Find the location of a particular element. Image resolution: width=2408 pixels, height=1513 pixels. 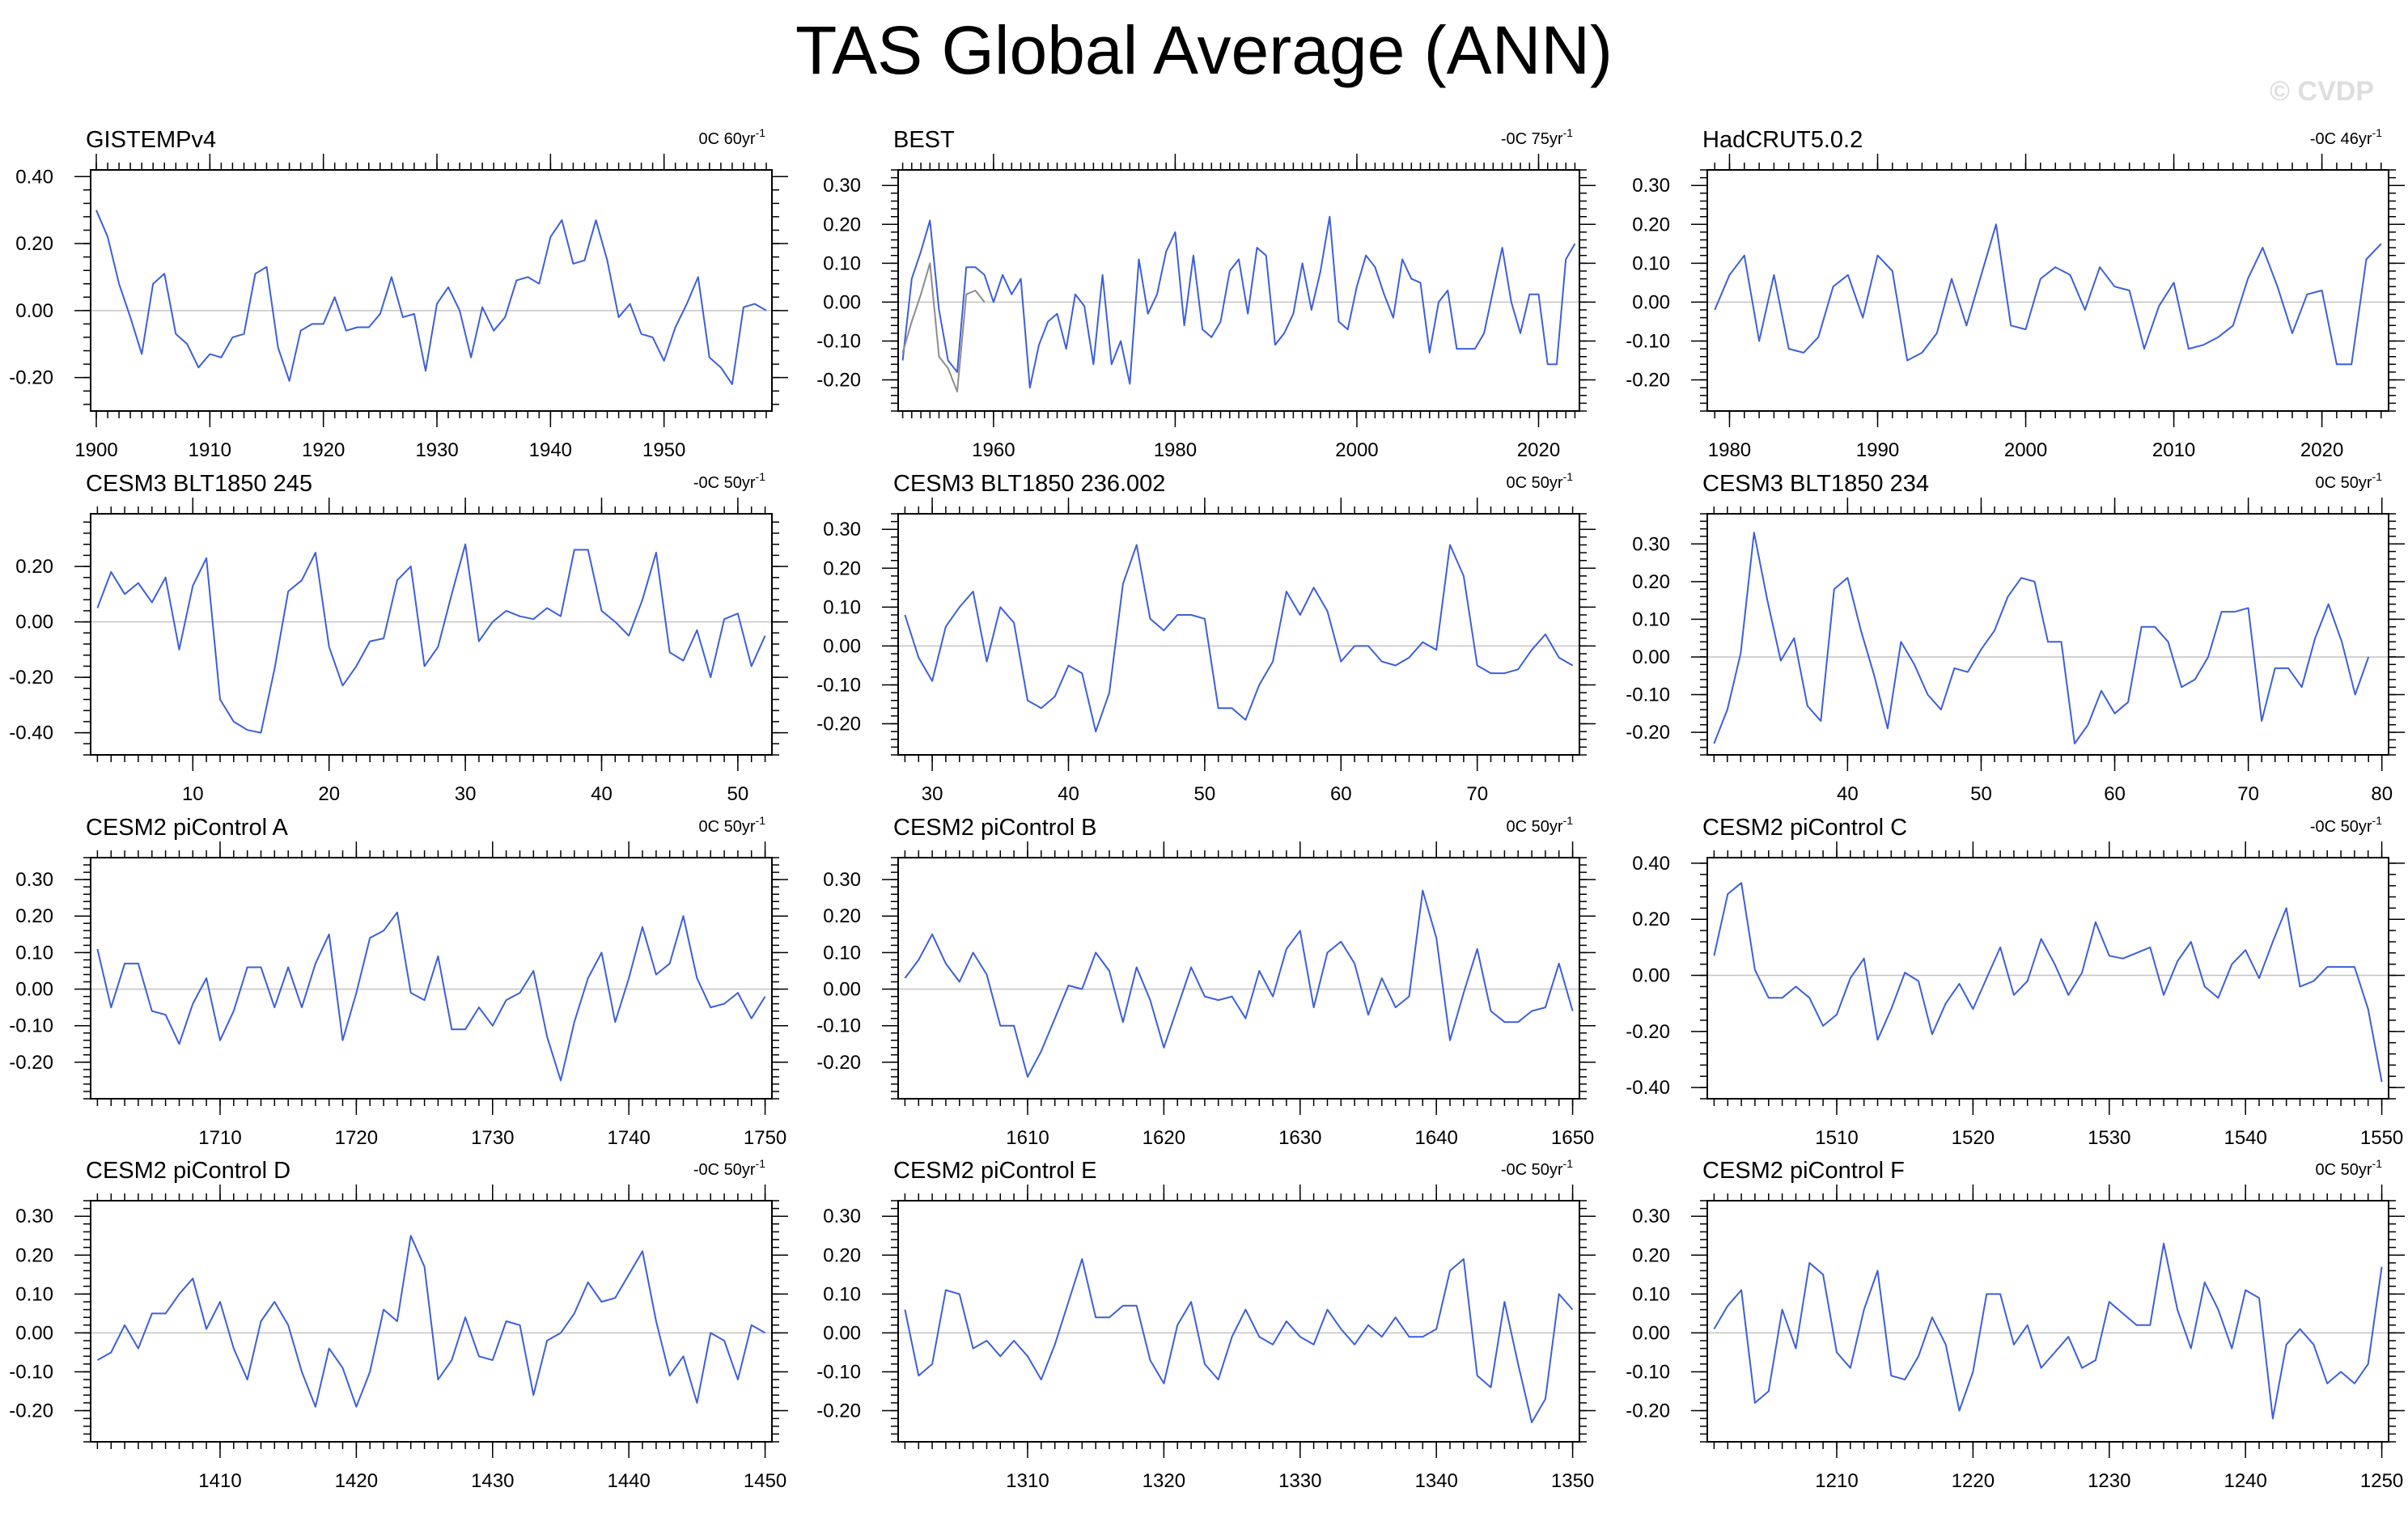

panel-title: HadCRUT5.0.2 is located at coordinates (1782, 140).